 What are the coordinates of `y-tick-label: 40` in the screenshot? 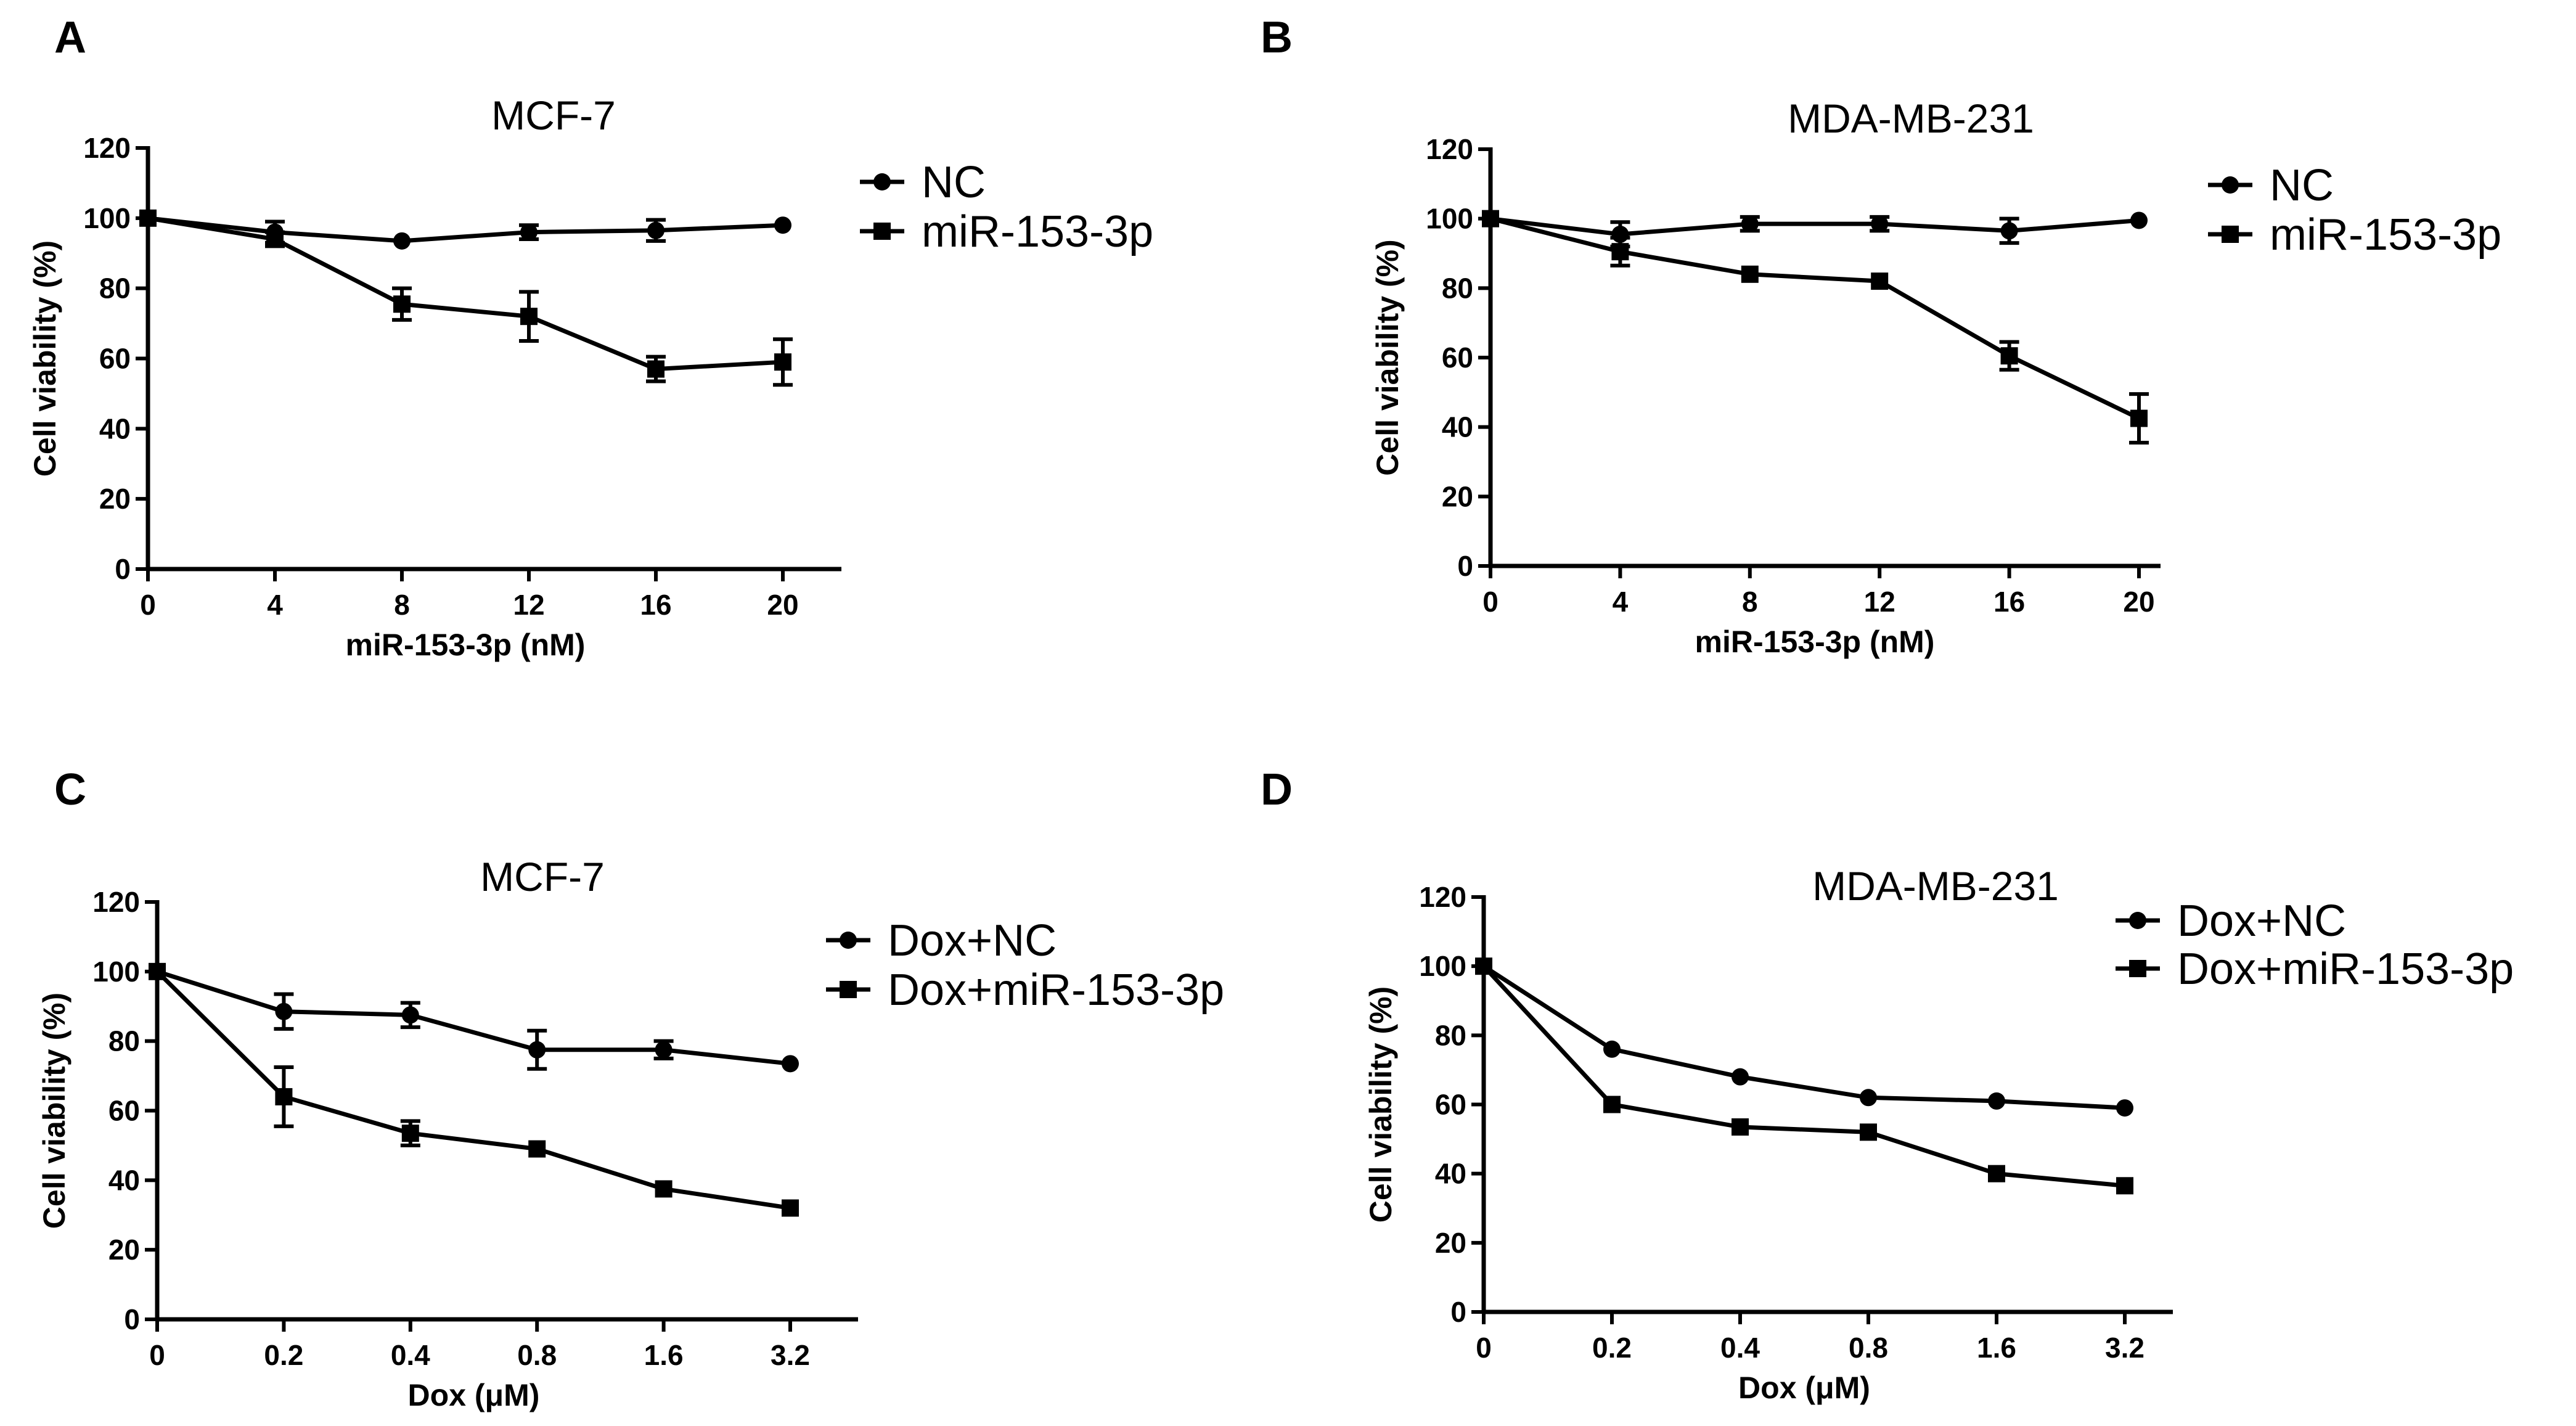 It's located at (1457, 427).